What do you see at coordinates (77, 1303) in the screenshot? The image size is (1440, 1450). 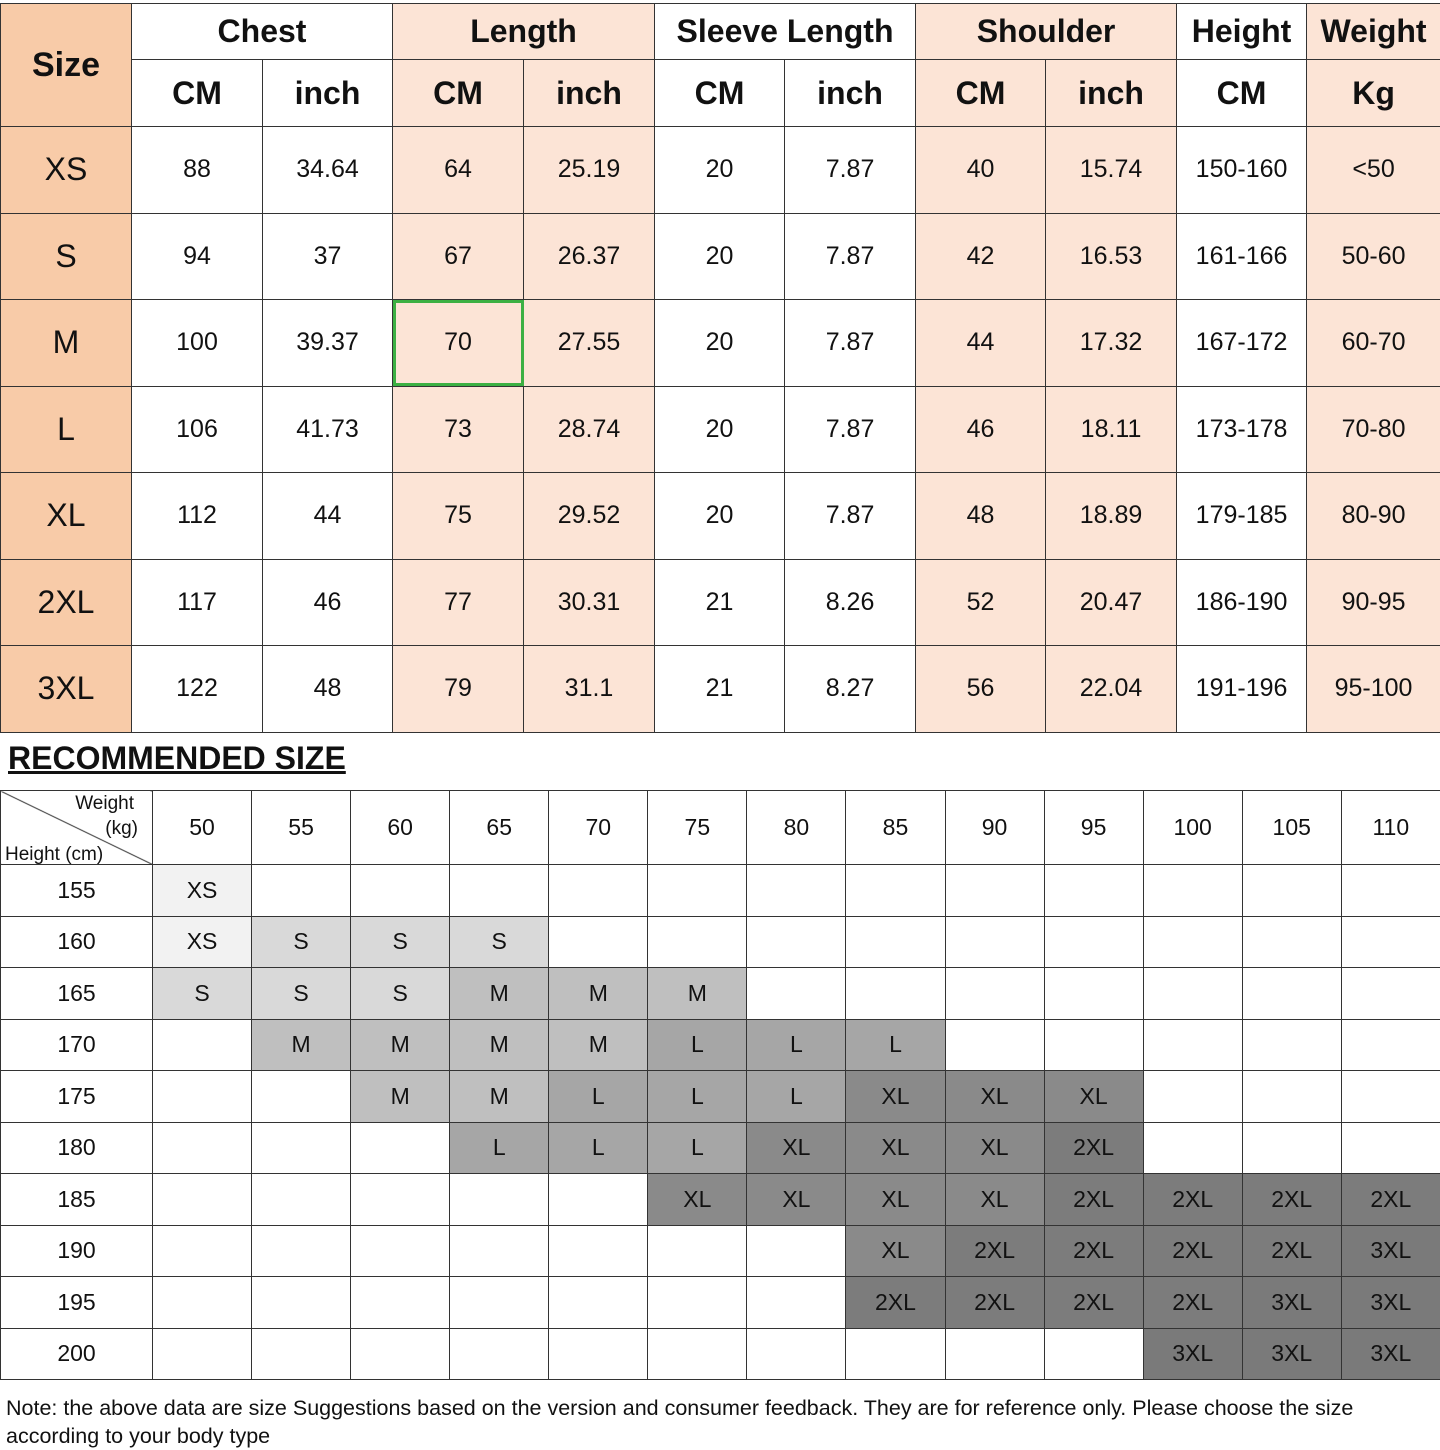 I see `height-cell: 195` at bounding box center [77, 1303].